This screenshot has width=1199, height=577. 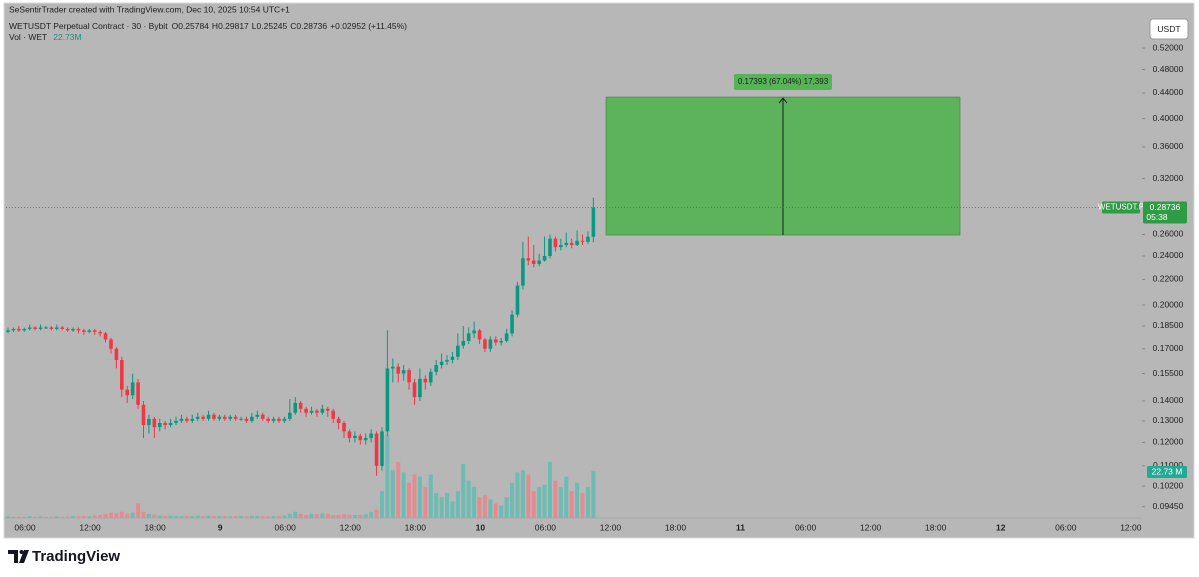 I want to click on y-tick-label: 0.36000, so click(x=1168, y=146).